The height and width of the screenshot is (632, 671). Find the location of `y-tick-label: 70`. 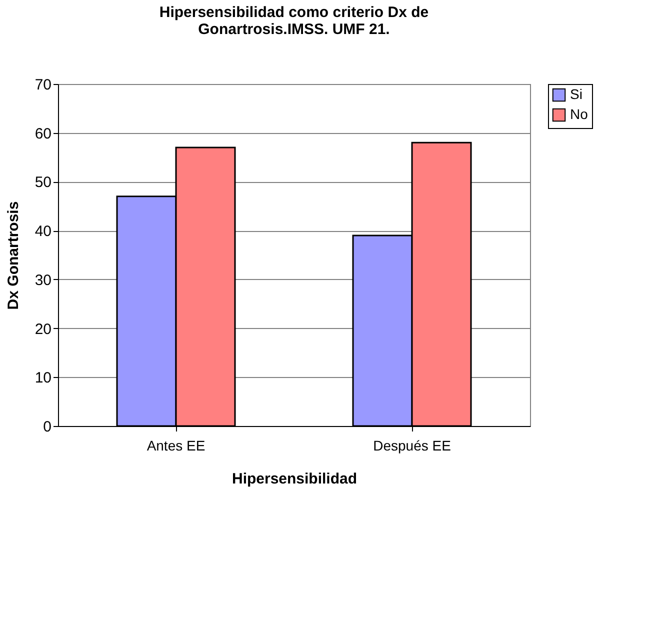

y-tick-label: 70 is located at coordinates (43, 85).